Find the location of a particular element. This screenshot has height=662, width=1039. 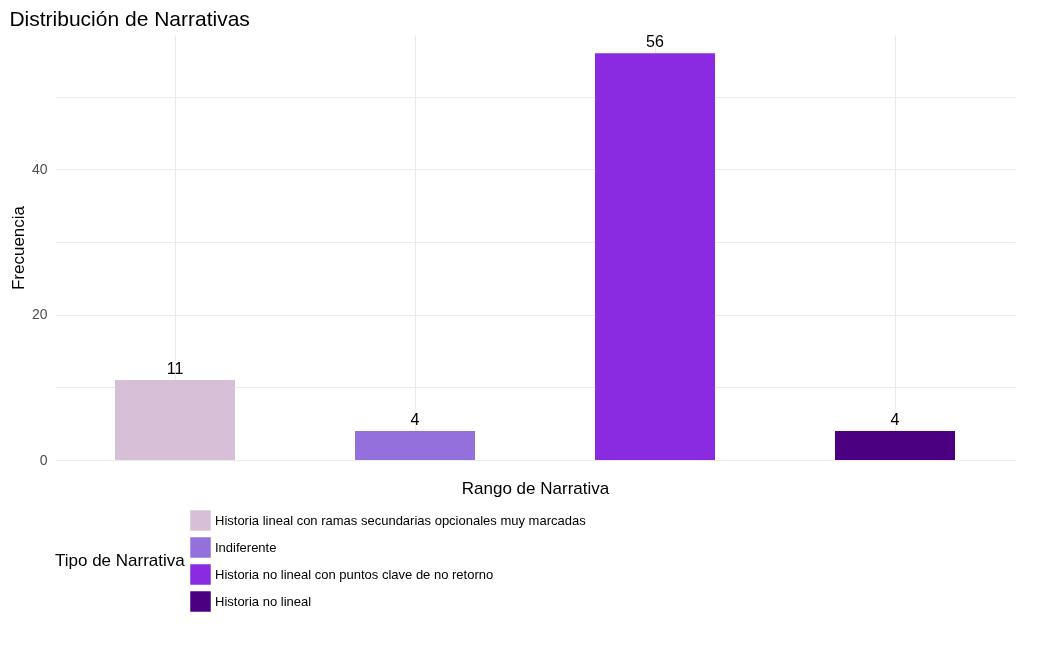

legend-label: Indiferente is located at coordinates (246, 547).